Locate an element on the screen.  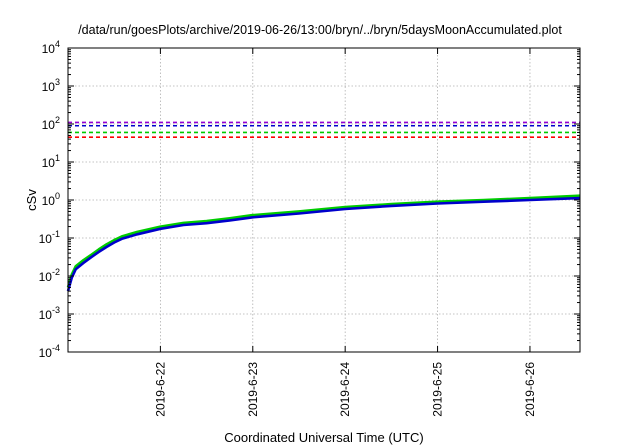
x-tick-label: 2019-6-25 is located at coordinates (438, 389).